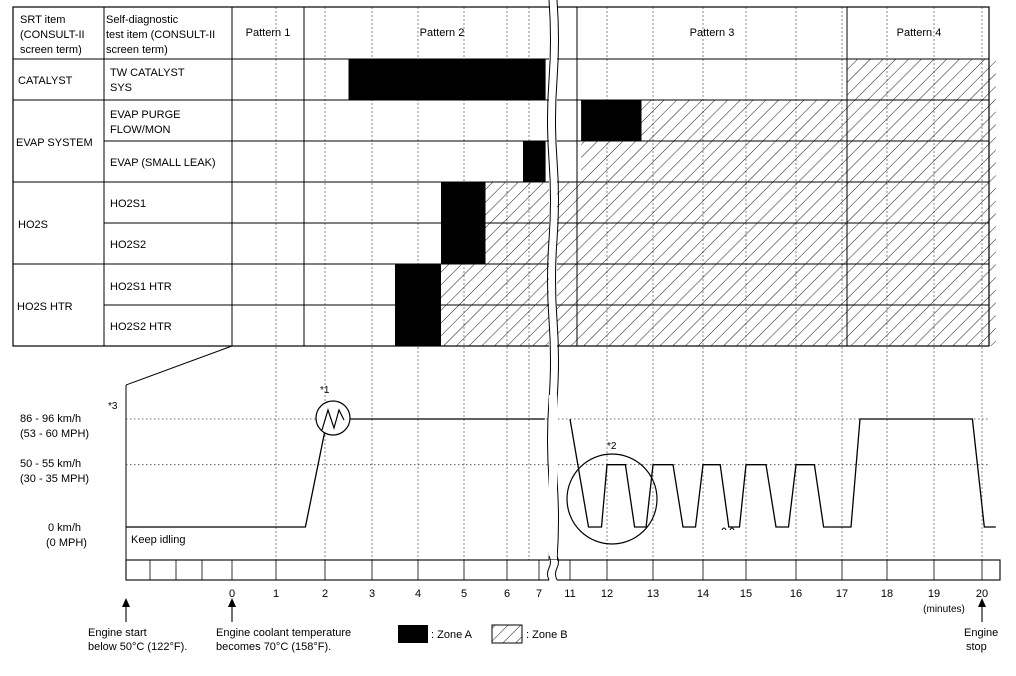 The height and width of the screenshot is (676, 1016). I want to click on time-axis-break-left, so click(549, 568).